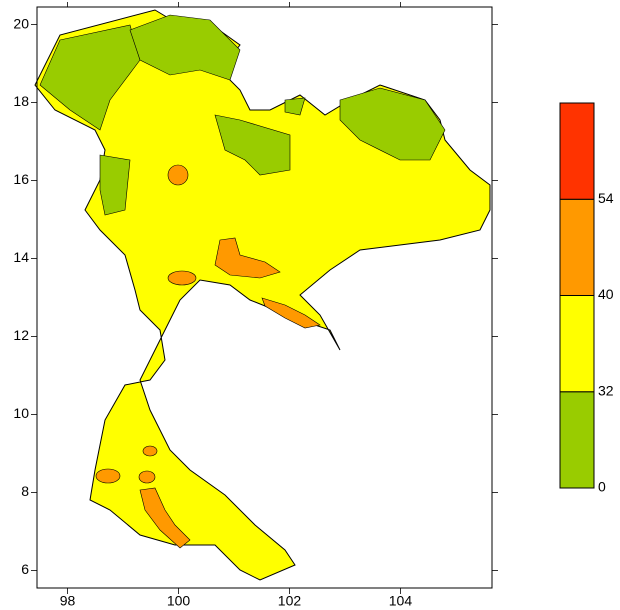 The image size is (620, 610). What do you see at coordinates (179, 601) in the screenshot?
I see `x-tick-label: 100` at bounding box center [179, 601].